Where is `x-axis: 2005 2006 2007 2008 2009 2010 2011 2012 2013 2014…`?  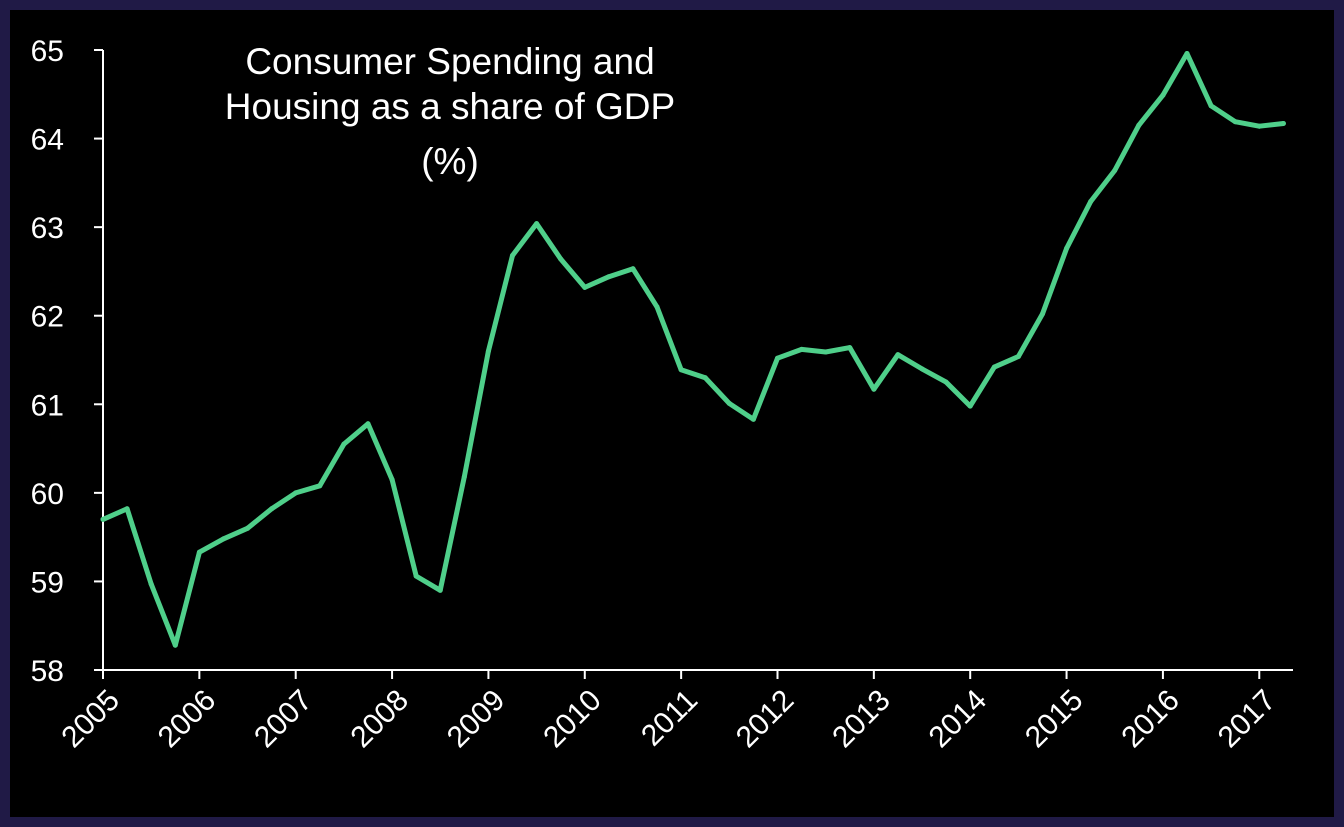 x-axis: 2005 2006 2007 2008 2009 2010 2011 2012 2013 2014… is located at coordinates (674, 712).